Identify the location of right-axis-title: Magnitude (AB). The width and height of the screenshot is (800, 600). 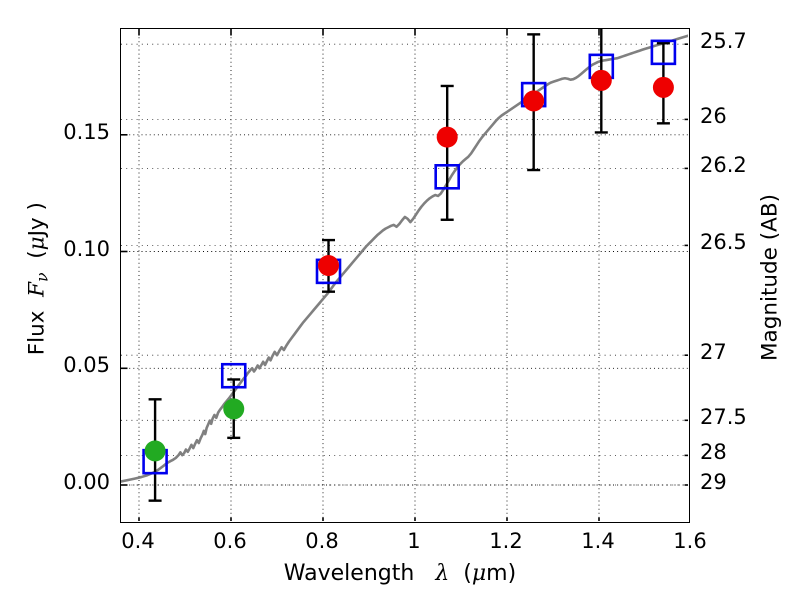
(770, 277).